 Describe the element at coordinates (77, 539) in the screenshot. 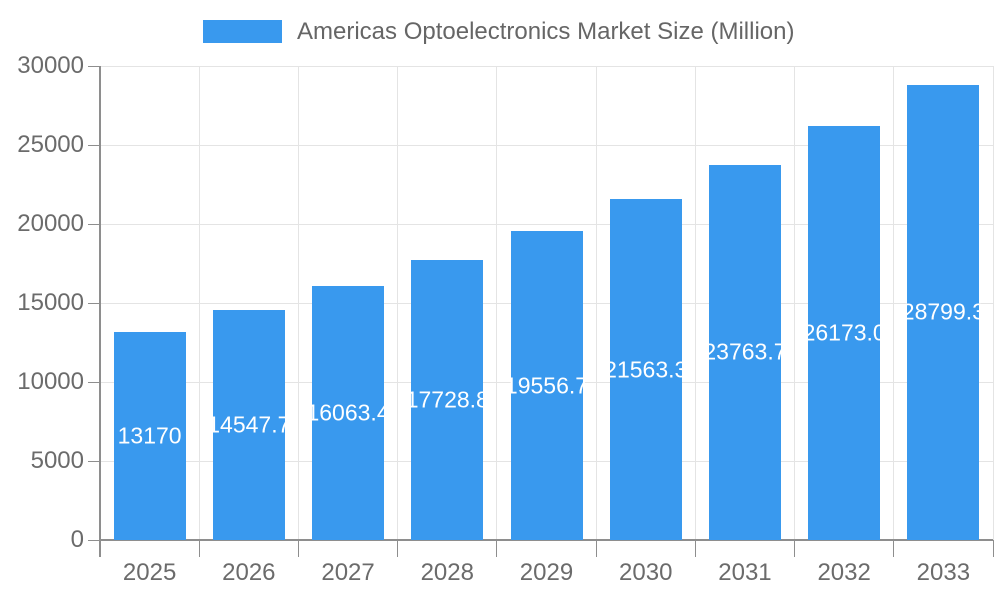

I see `y-axis-tick-label: 0` at that location.